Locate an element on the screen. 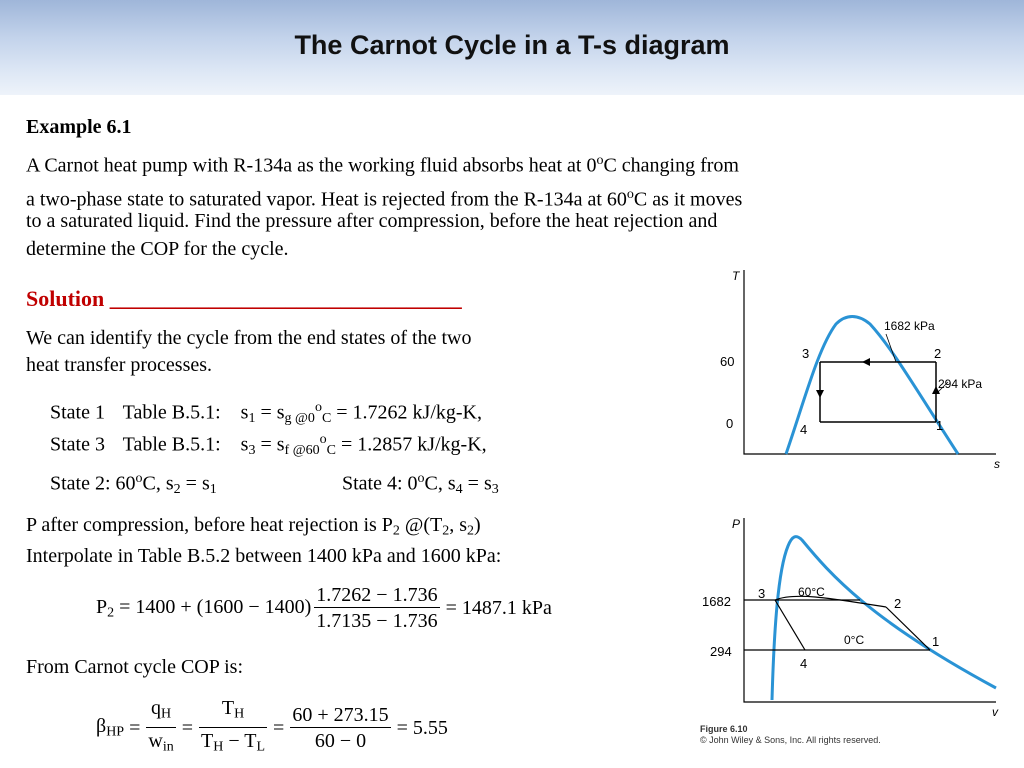  ts-arrow-down is located at coordinates (820, 394).